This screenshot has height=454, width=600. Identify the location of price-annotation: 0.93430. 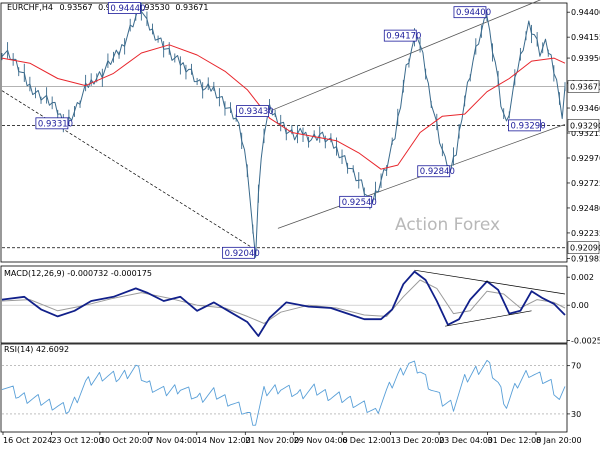
(255, 111).